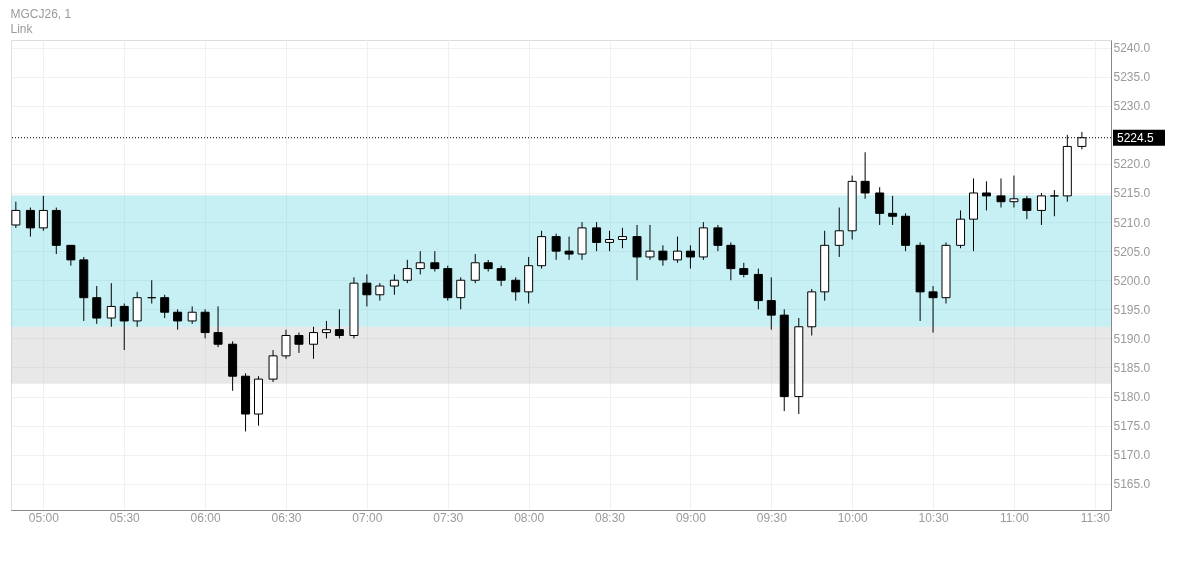 This screenshot has width=1200, height=575. Describe the element at coordinates (22, 29) in the screenshot. I see `chart-subtitle: Link` at that location.